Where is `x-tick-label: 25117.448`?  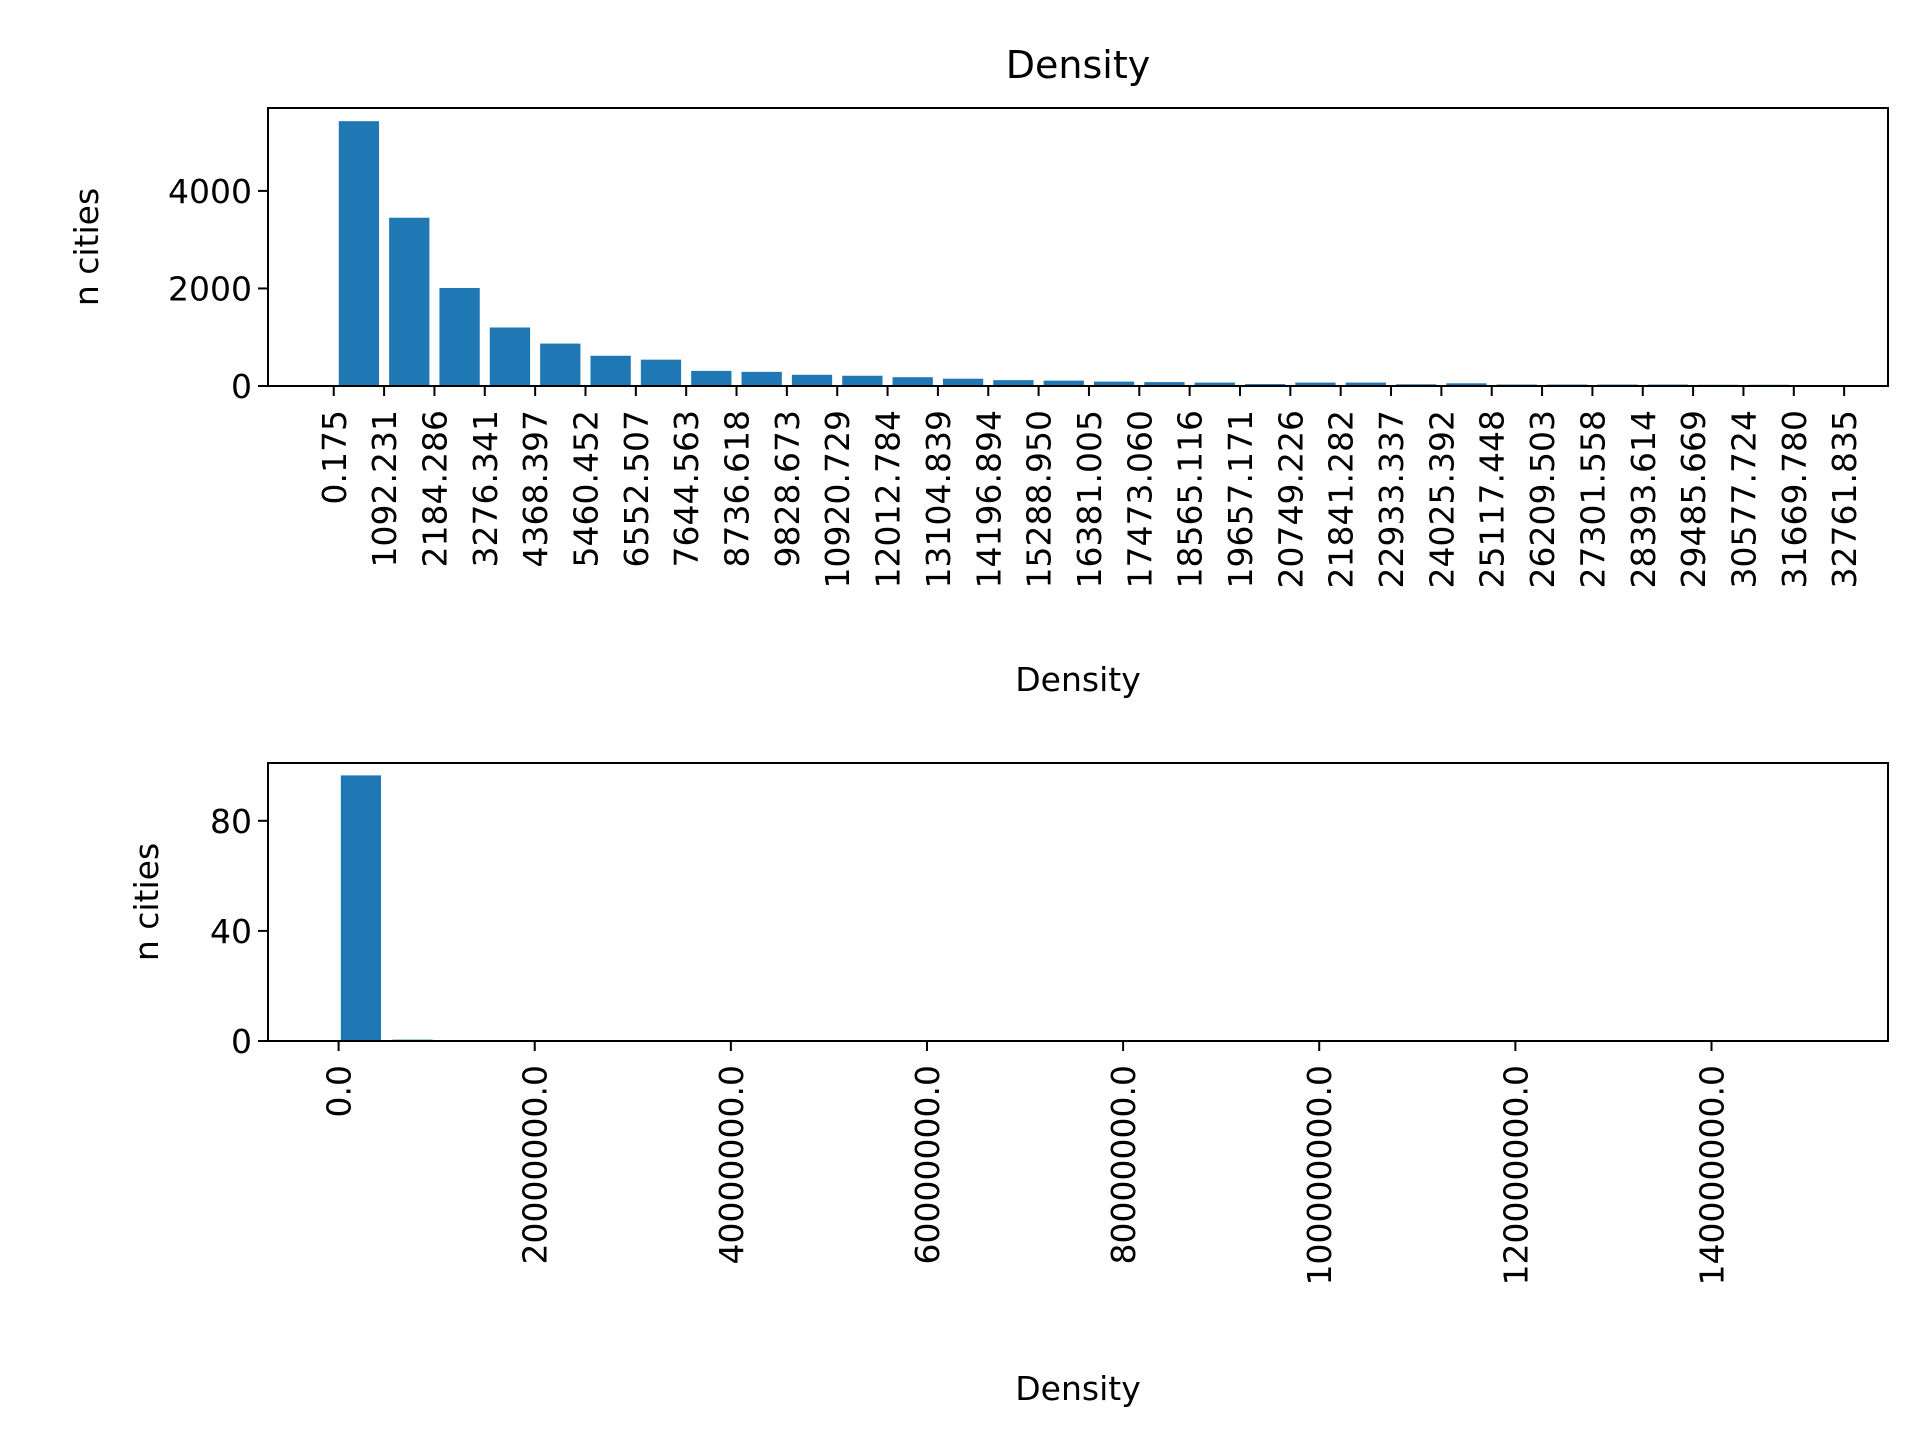
x-tick-label: 25117.448 is located at coordinates (1492, 499).